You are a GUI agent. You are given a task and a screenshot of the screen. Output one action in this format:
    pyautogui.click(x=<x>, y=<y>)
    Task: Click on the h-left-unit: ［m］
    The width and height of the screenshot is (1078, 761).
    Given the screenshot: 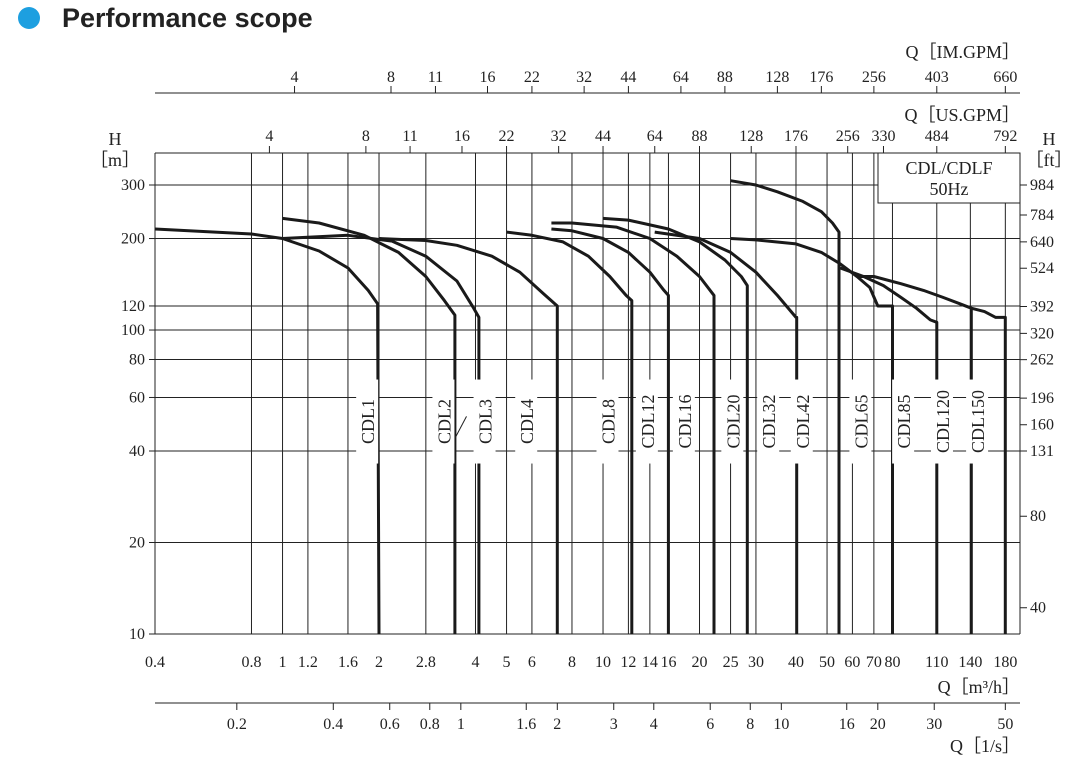 What is the action you would take?
    pyautogui.click(x=115, y=160)
    